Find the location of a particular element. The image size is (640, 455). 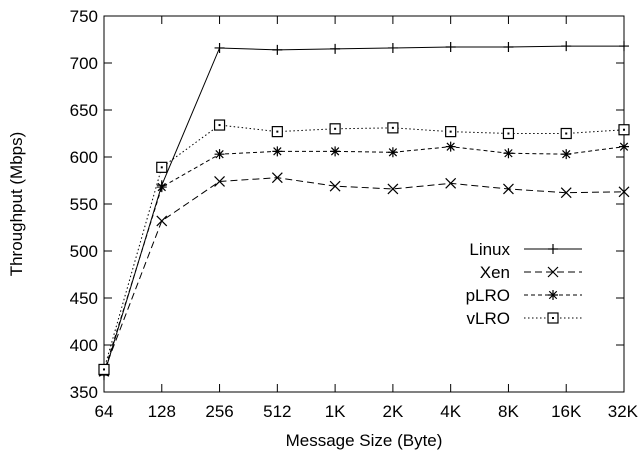

y-tick-label: 350 is located at coordinates (84, 392).